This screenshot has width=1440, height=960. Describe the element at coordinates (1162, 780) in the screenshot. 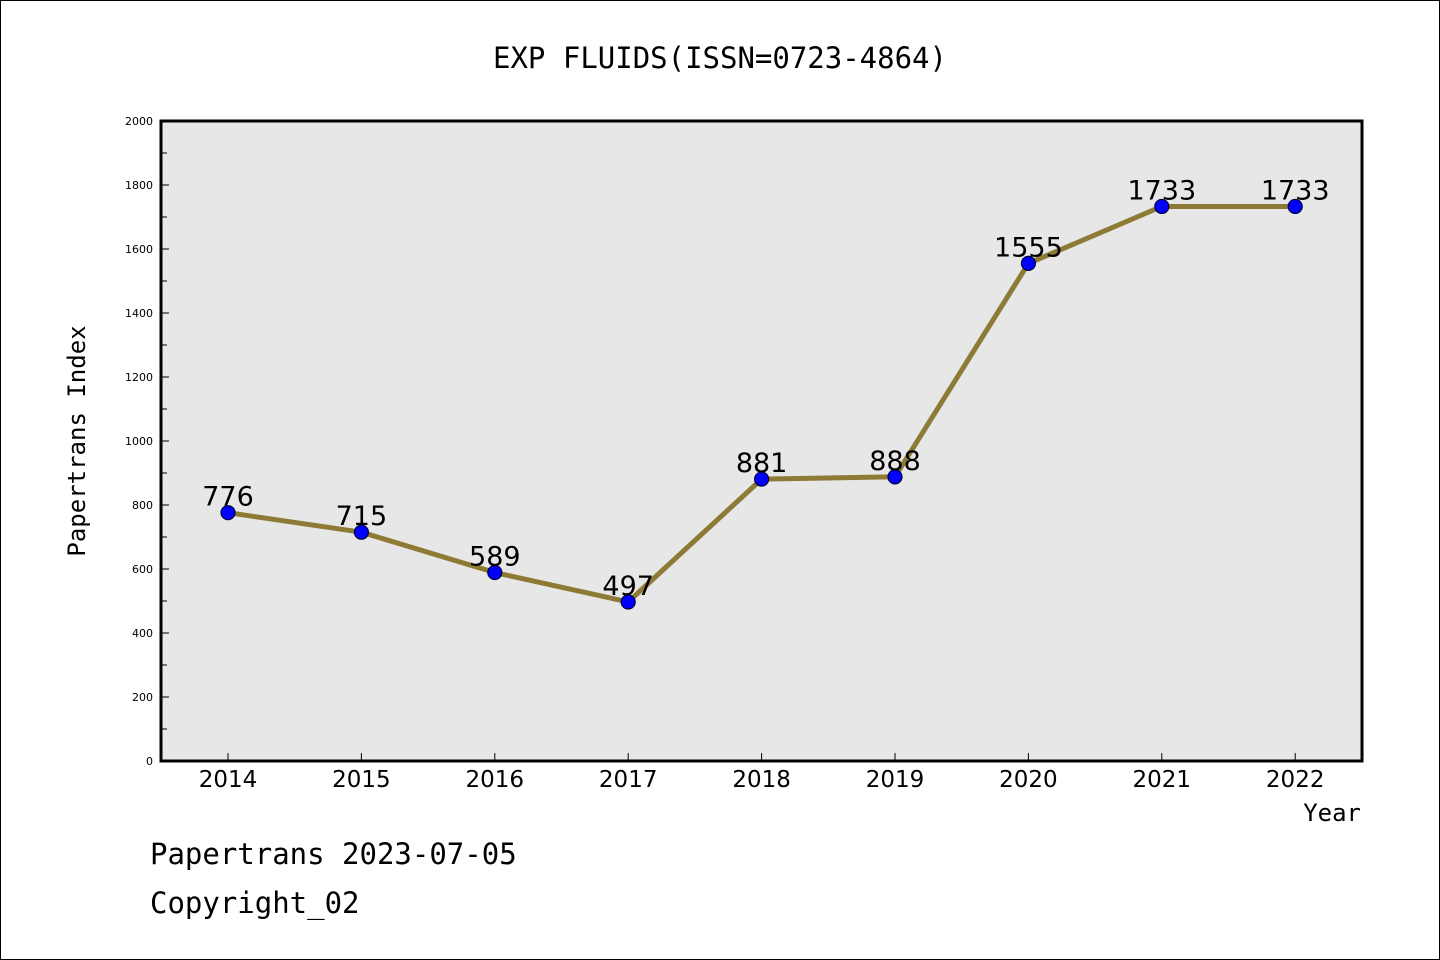

I see `x-tick-label: 2021` at that location.